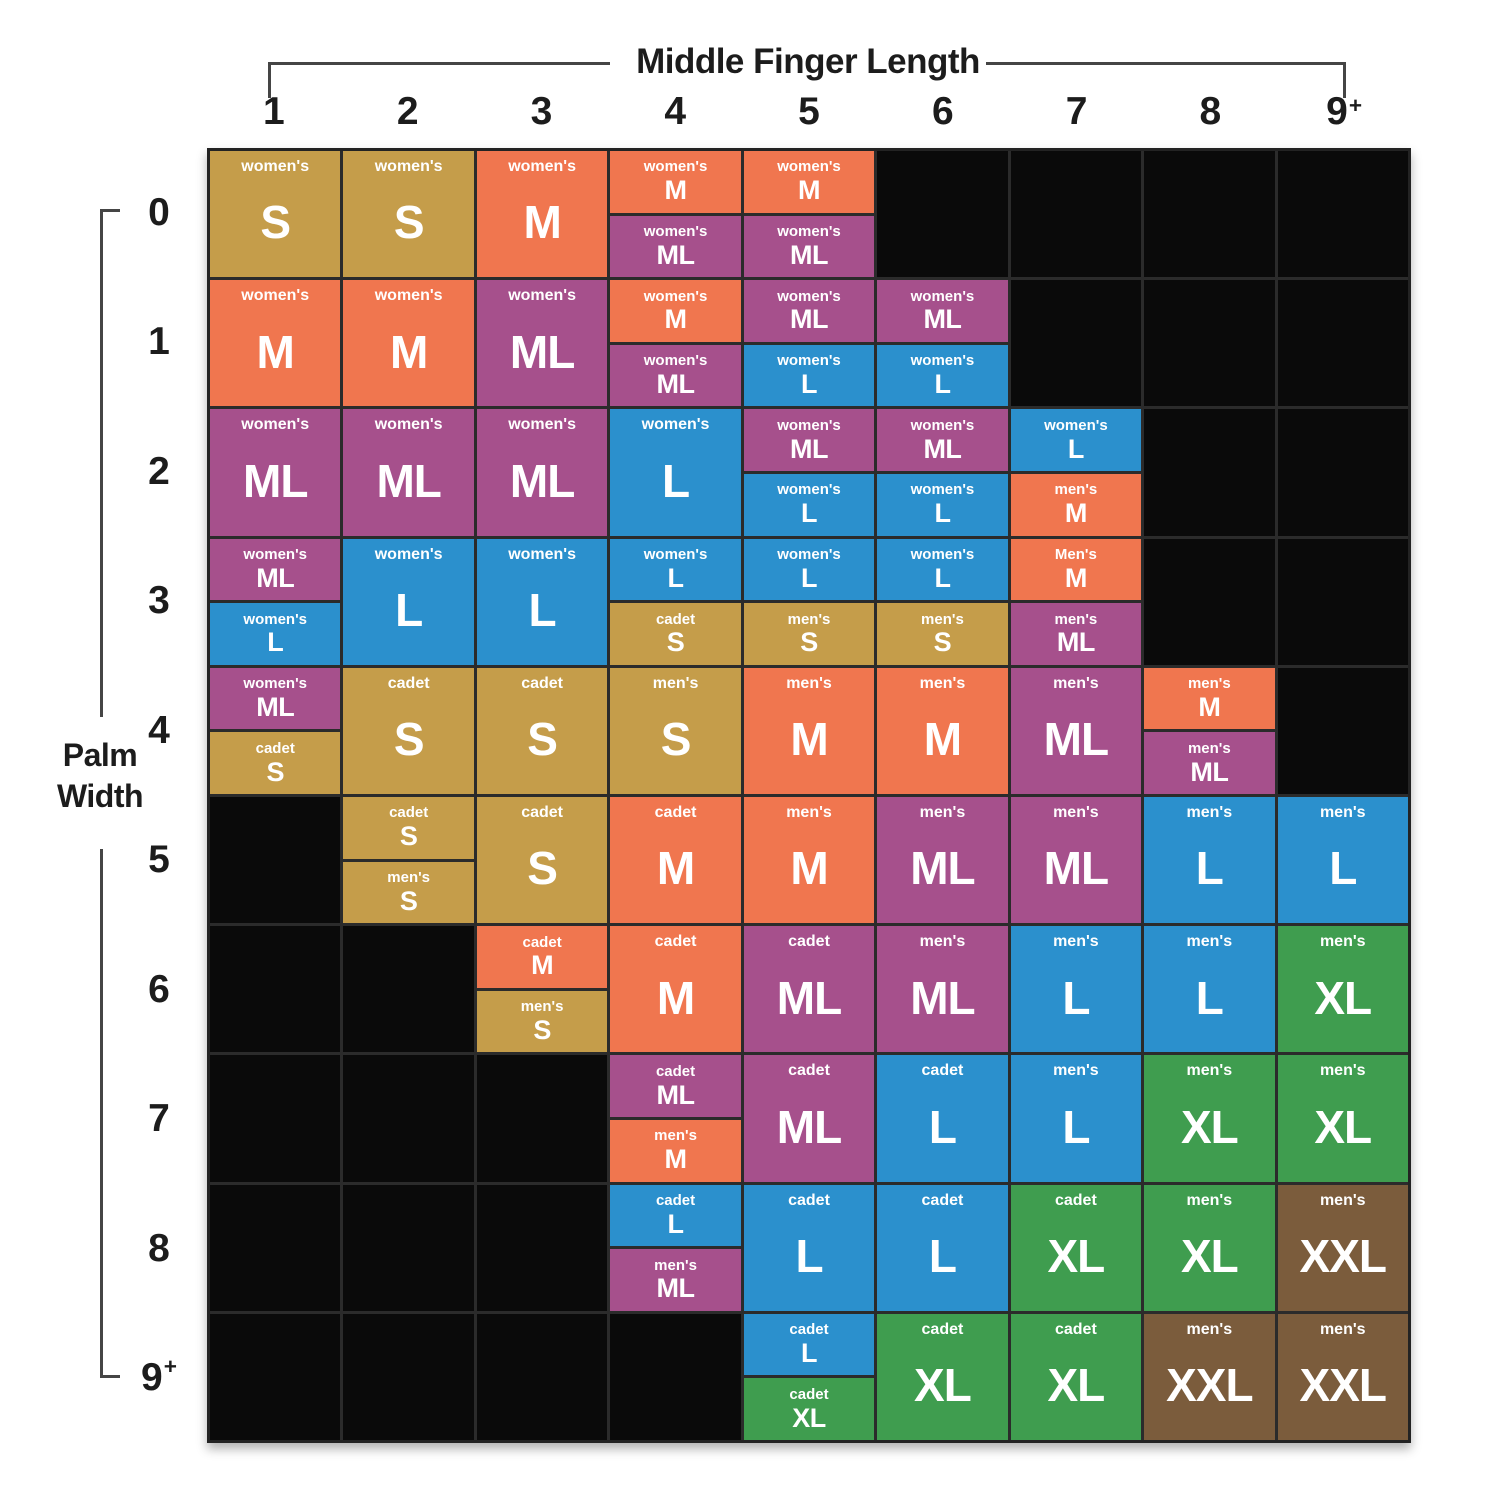 The image size is (1500, 1500). What do you see at coordinates (809, 860) in the screenshot?
I see `cell-pw5-mf5: men's M` at bounding box center [809, 860].